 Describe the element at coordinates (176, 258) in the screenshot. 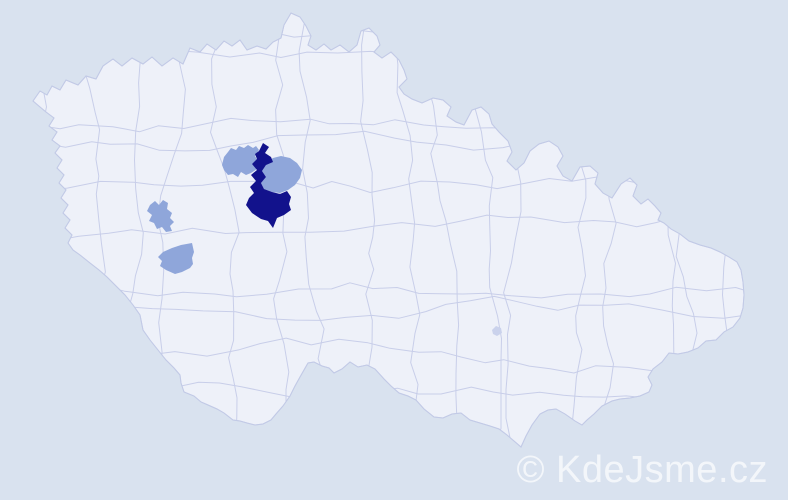

I see `highlighted-district-4-medium` at that location.